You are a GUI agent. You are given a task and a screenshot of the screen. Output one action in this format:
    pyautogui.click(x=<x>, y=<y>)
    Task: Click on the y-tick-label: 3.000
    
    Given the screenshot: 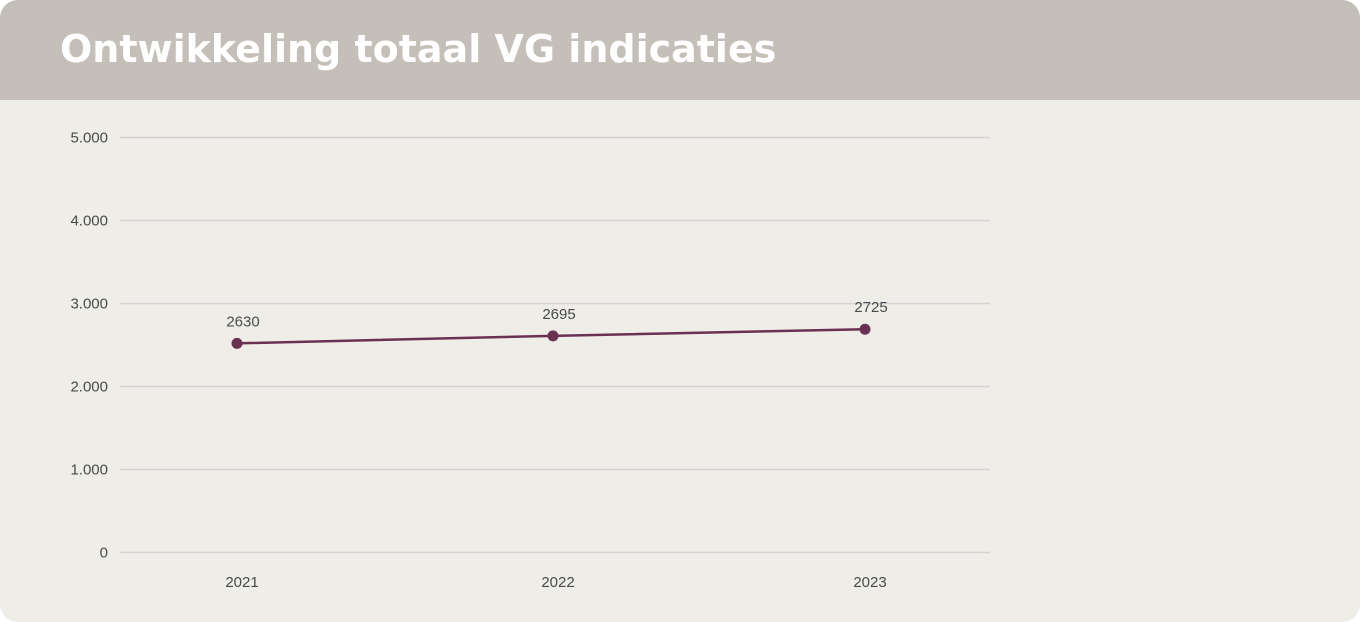 What is the action you would take?
    pyautogui.click(x=89, y=304)
    